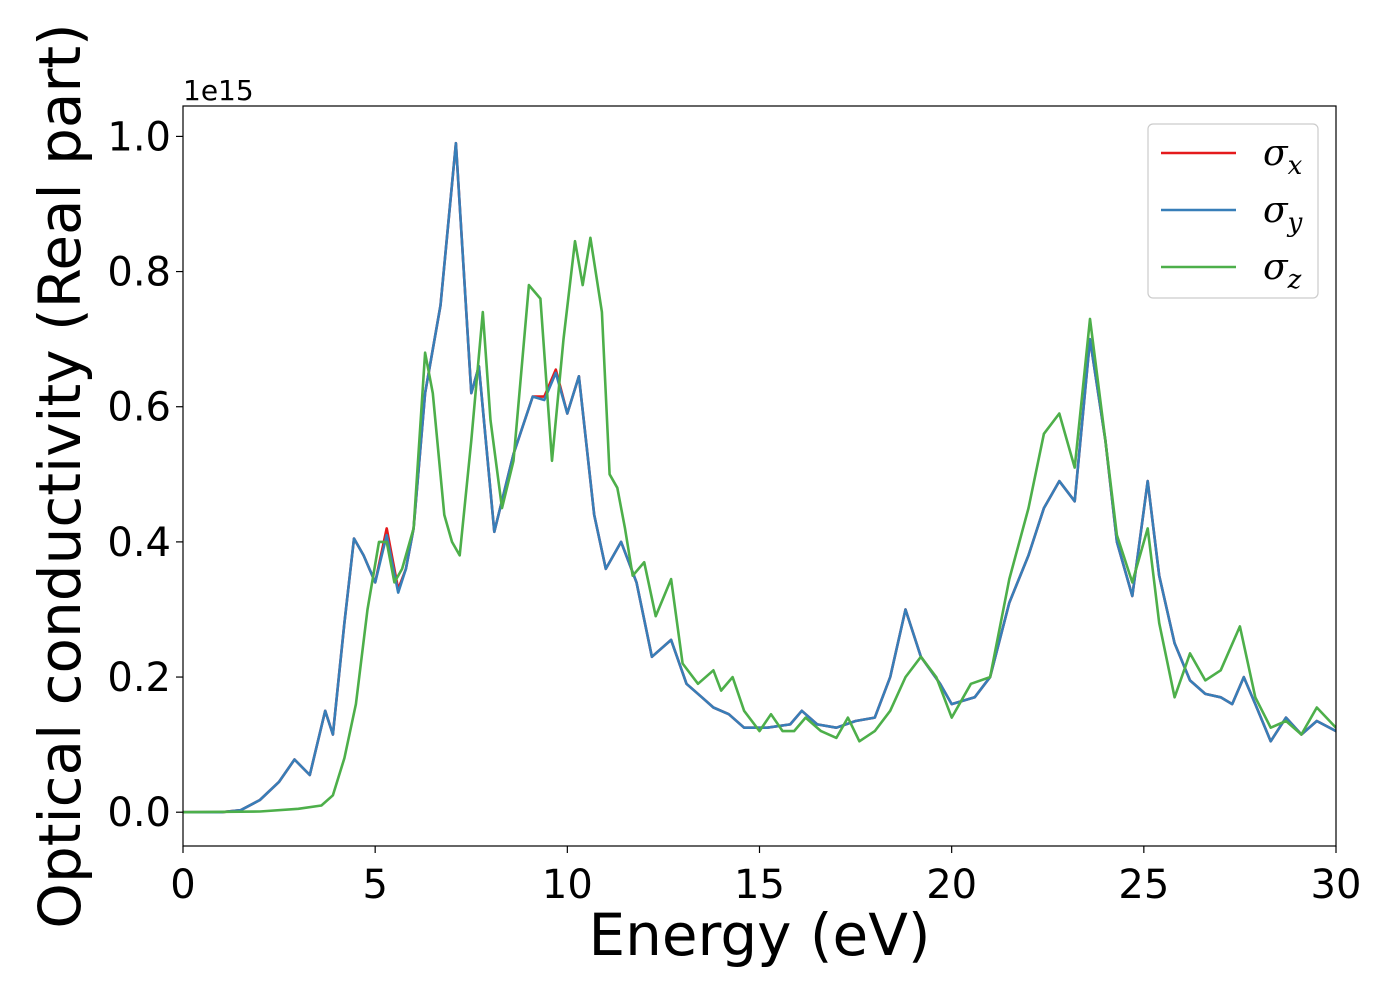 The width and height of the screenshot is (1400, 1000). Describe the element at coordinates (139, 543) in the screenshot. I see `y-tick-label: 0.4` at that location.